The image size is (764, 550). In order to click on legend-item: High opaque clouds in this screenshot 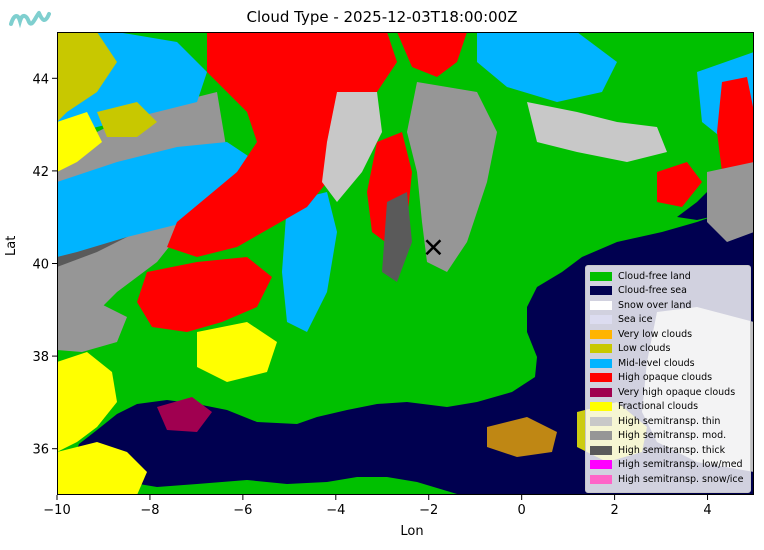, I will do `click(668, 378)`.